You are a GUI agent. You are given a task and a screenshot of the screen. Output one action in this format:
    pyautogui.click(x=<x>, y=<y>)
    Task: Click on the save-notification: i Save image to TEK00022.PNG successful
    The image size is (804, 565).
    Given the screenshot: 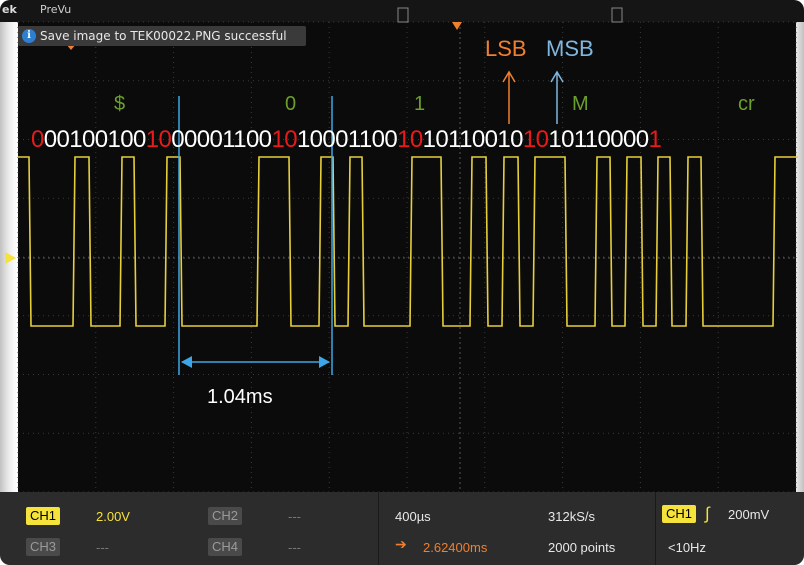 What is the action you would take?
    pyautogui.click(x=162, y=36)
    